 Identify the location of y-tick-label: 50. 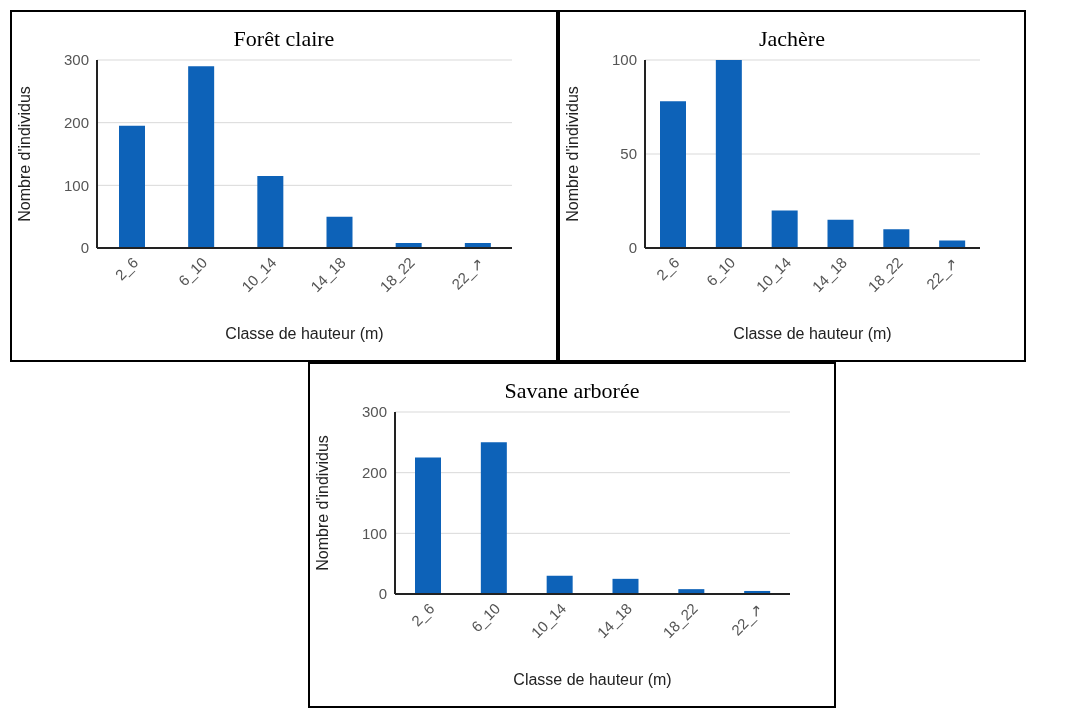
(628, 154).